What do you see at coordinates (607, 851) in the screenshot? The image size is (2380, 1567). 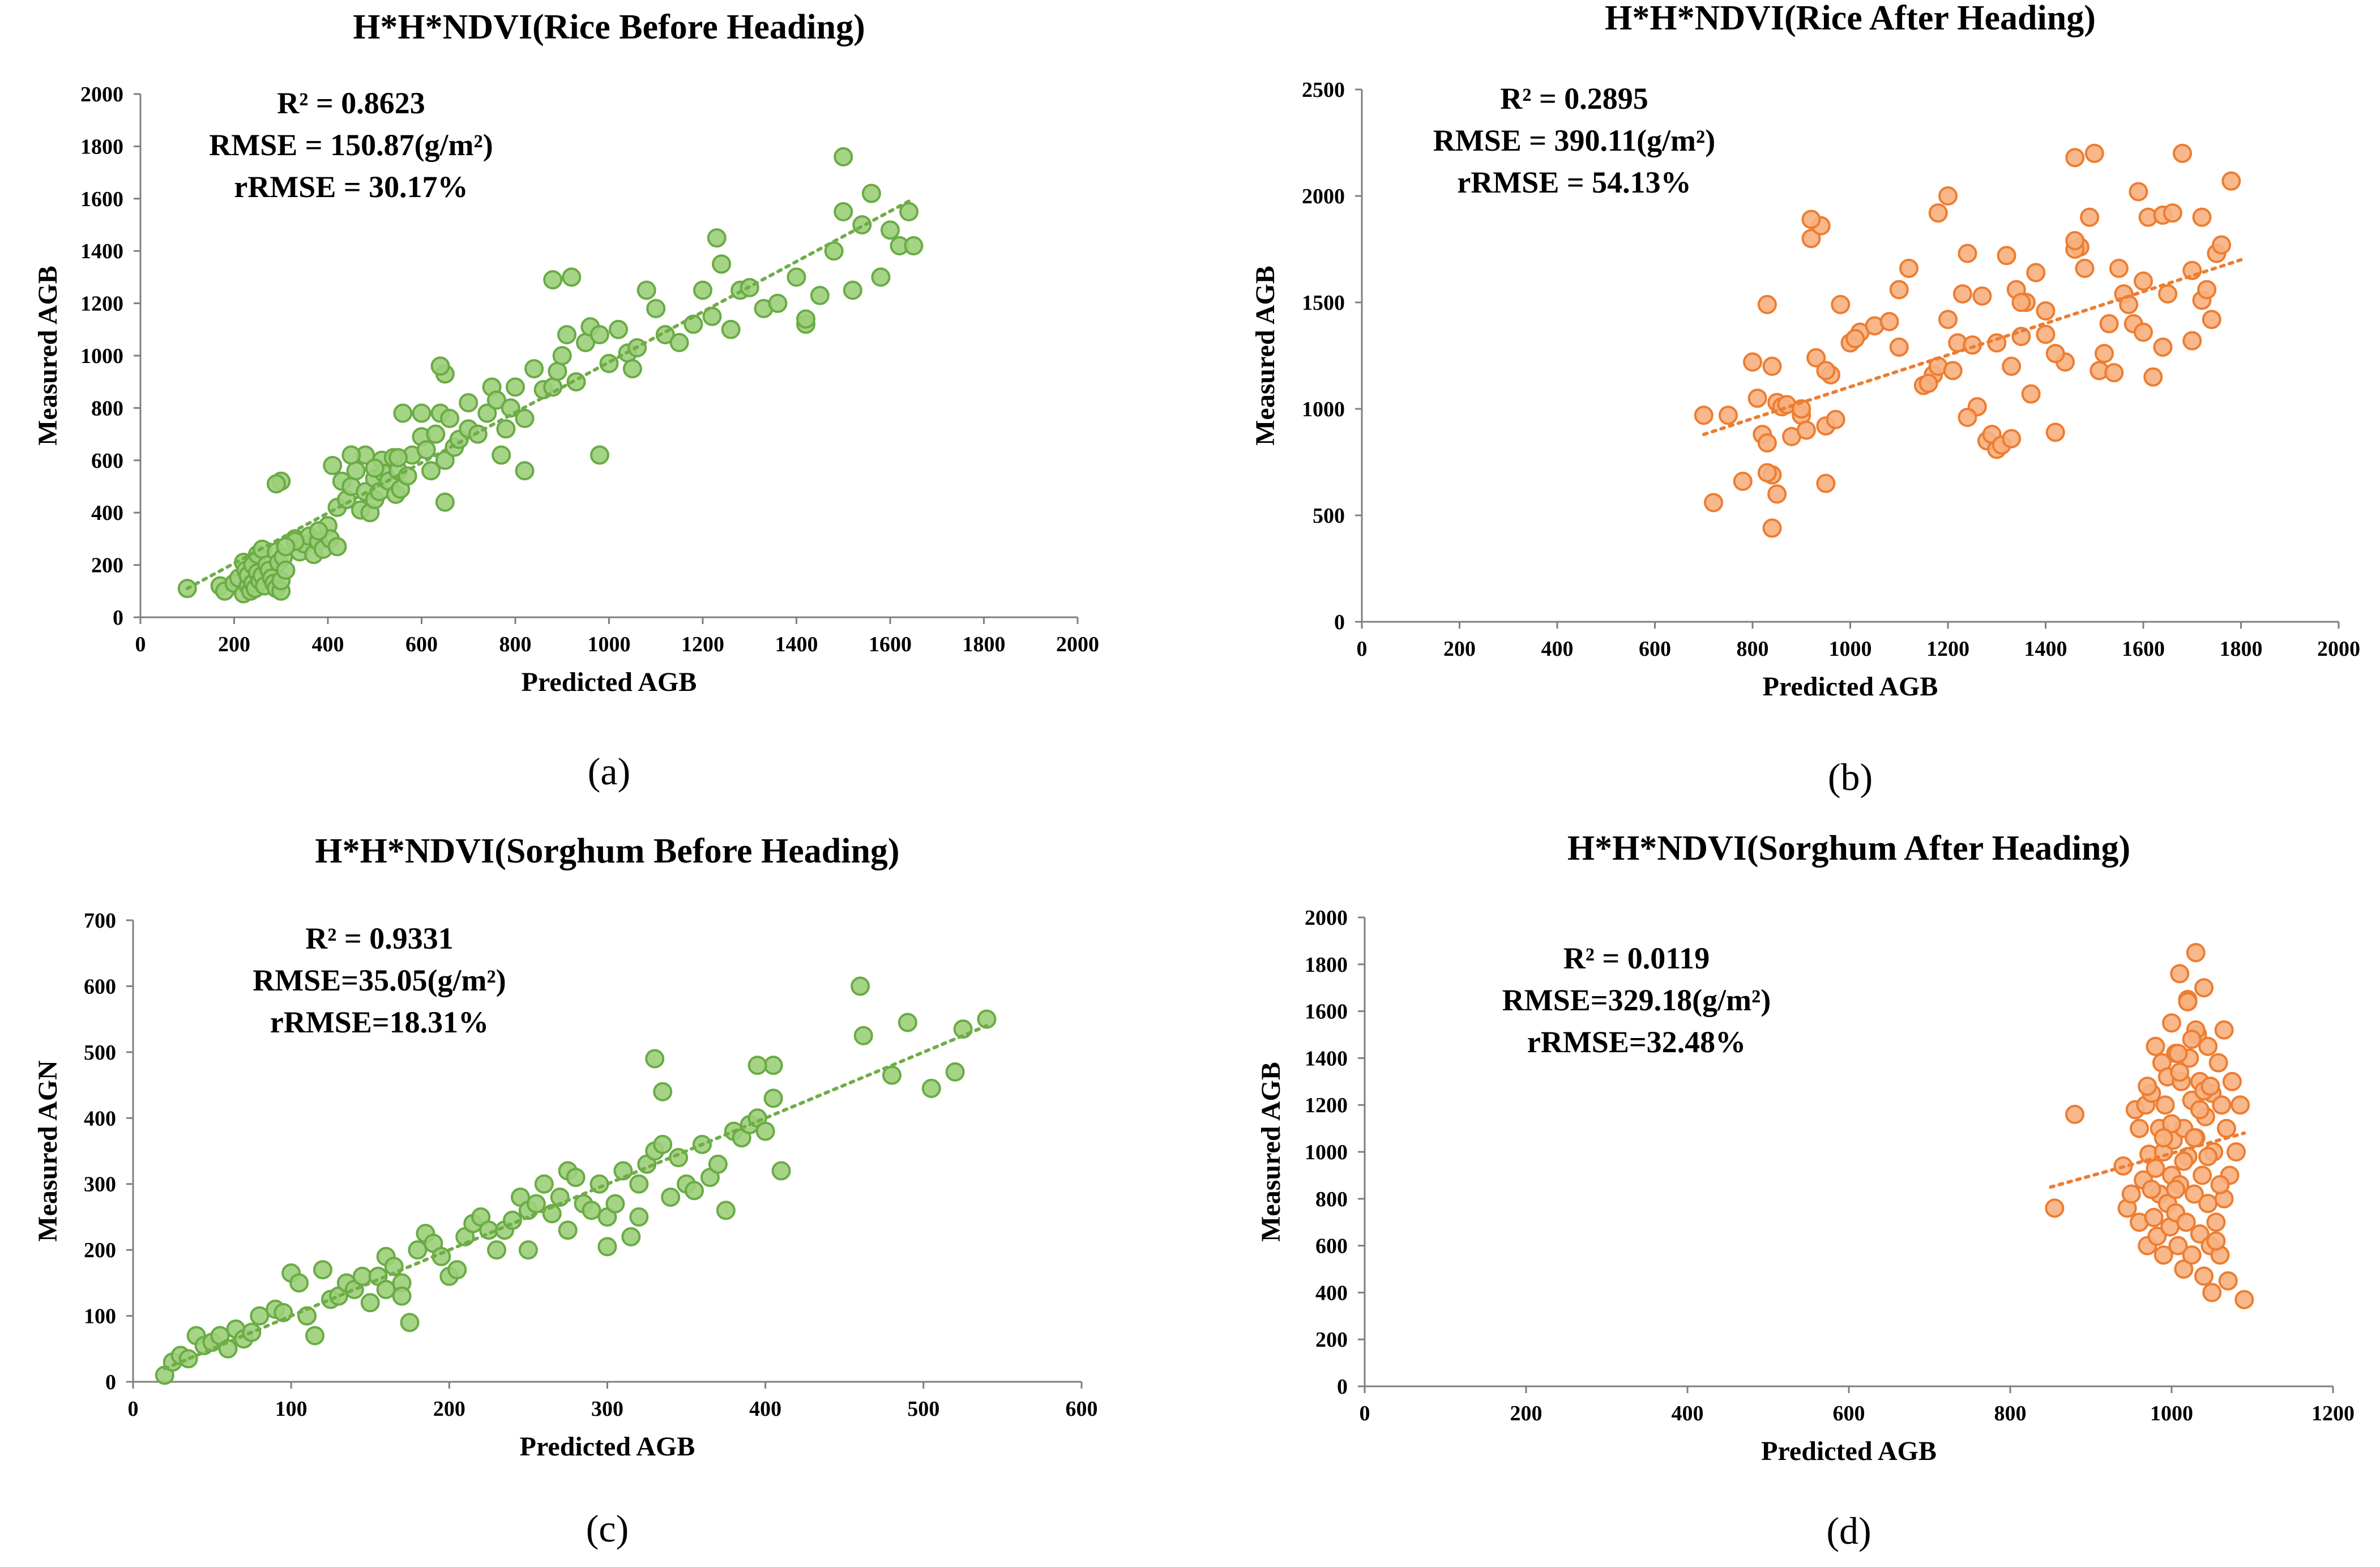 I see `chart-title: H*H*NDVI(Sorghum Before Heading)` at bounding box center [607, 851].